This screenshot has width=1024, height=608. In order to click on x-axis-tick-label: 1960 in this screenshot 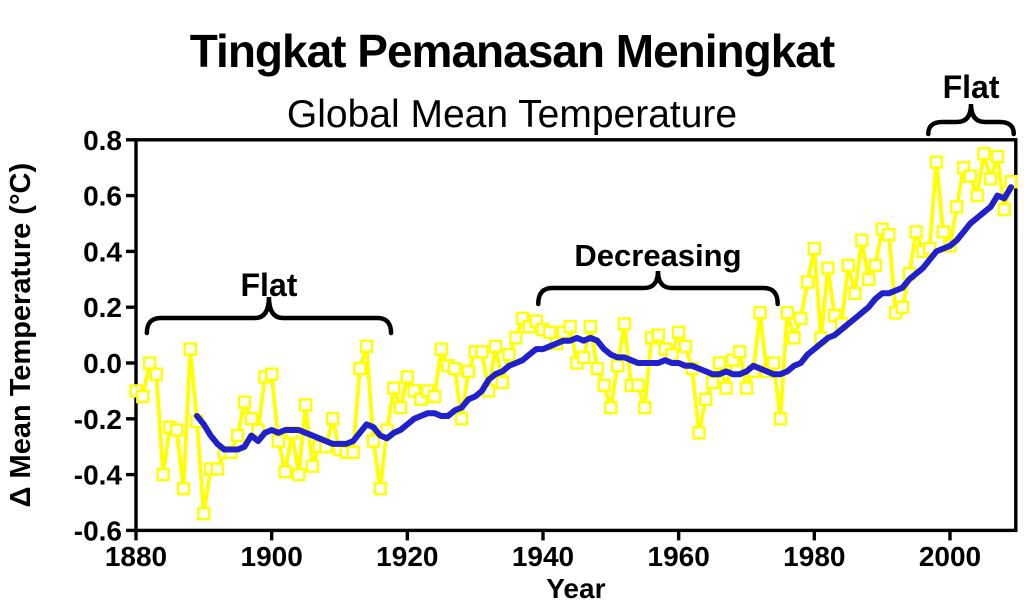, I will do `click(679, 556)`.